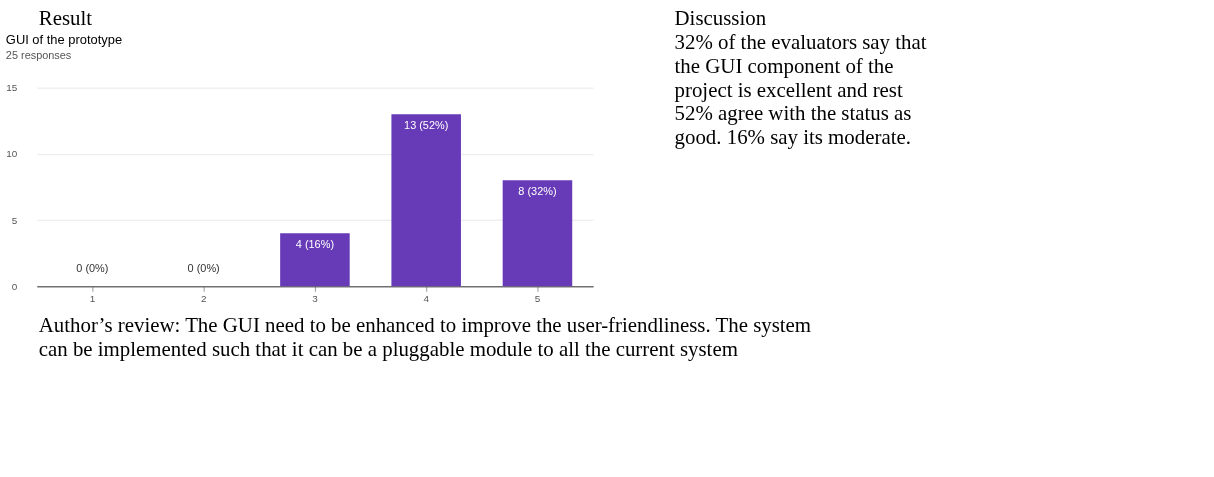 The height and width of the screenshot is (477, 1214). Describe the element at coordinates (426, 125) in the screenshot. I see `data-label: 13 (52%)` at that location.